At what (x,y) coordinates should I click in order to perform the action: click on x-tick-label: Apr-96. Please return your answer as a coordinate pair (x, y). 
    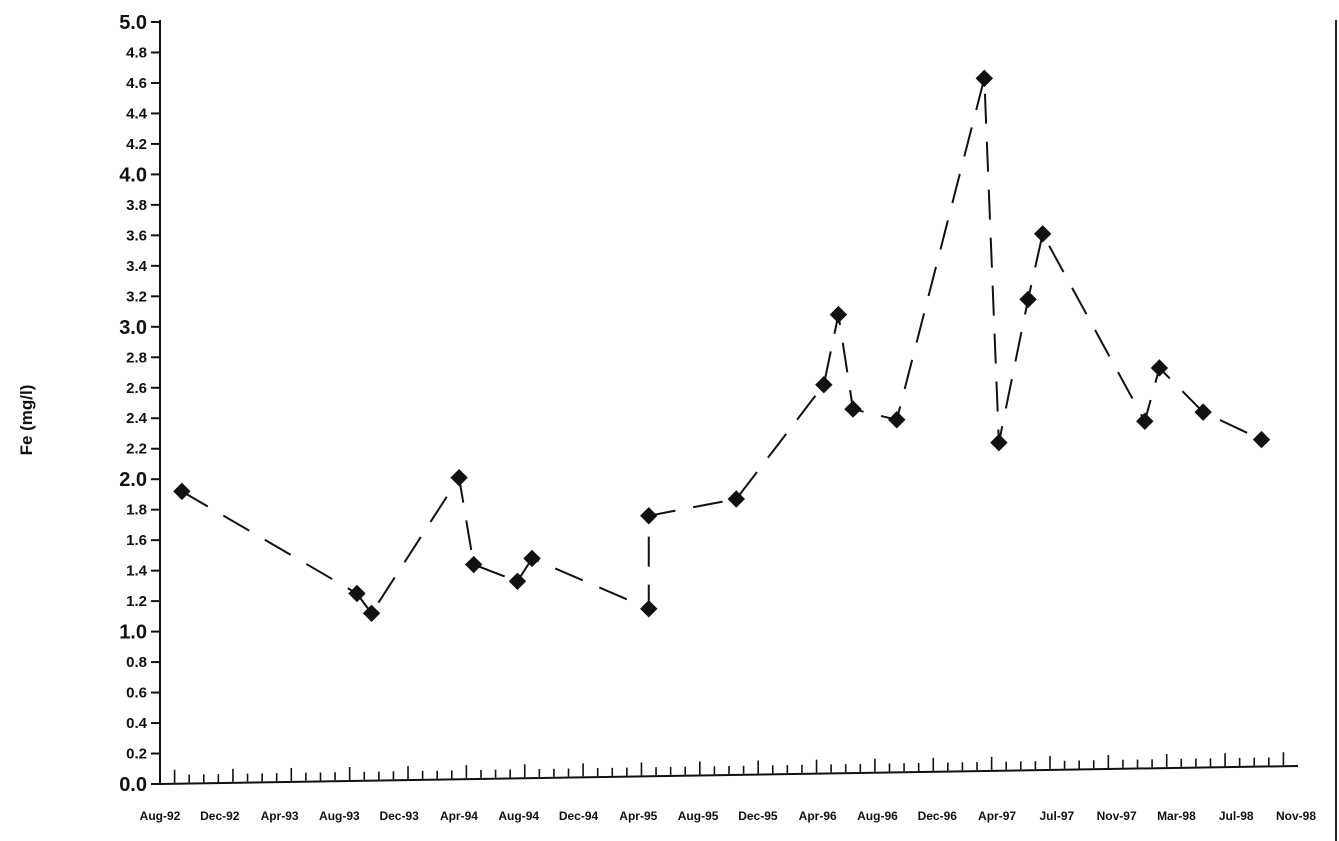
    Looking at the image, I should click on (818, 816).